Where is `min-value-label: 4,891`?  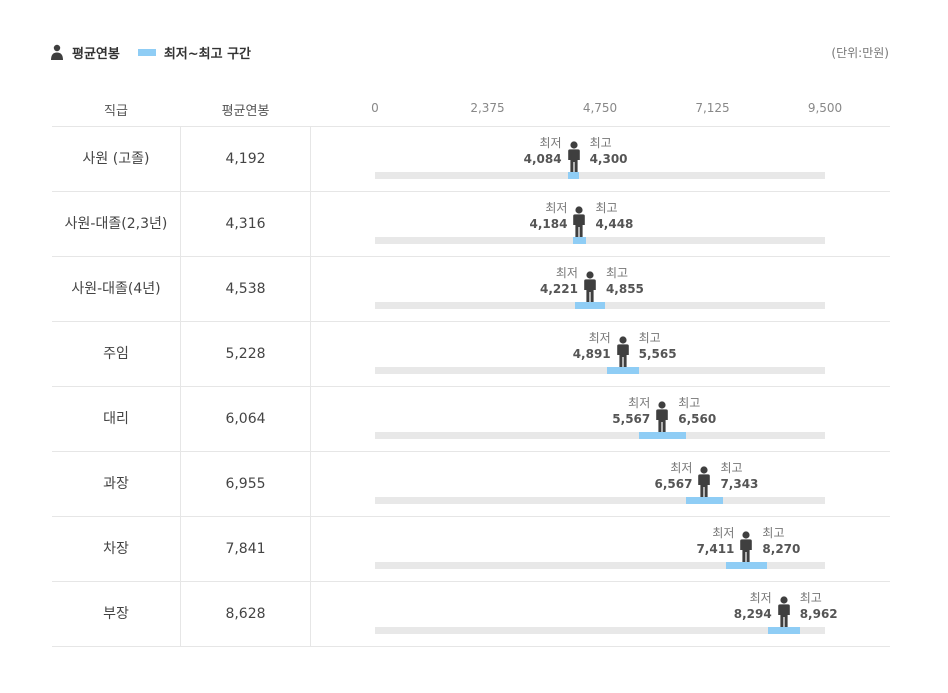
min-value-label: 4,891 is located at coordinates (591, 354).